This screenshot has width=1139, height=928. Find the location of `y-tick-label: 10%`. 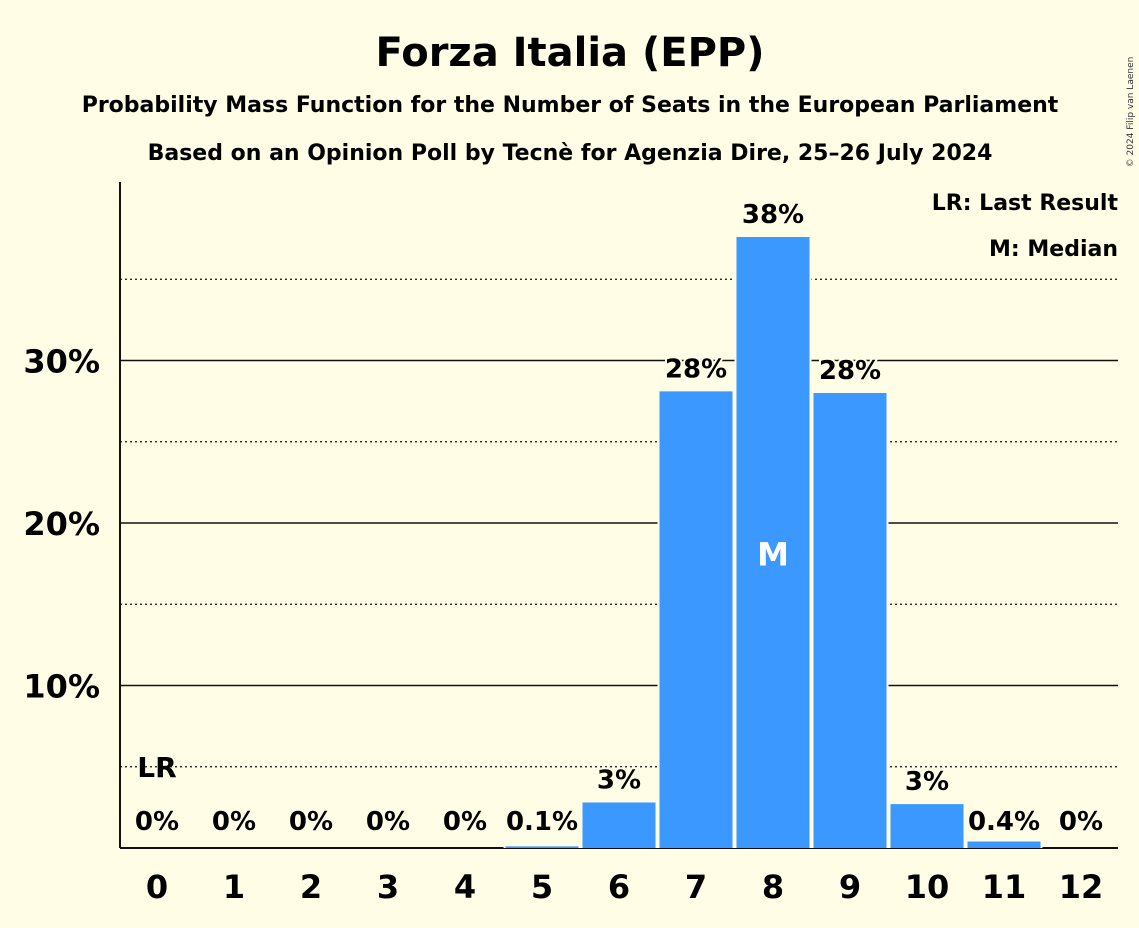

y-tick-label: 10% is located at coordinates (61, 687).